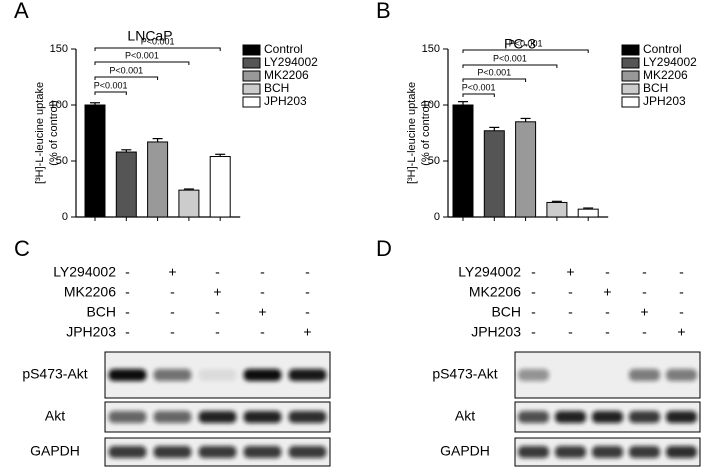  What do you see at coordinates (431, 105) in the screenshot?
I see `y-tick-label: 100` at bounding box center [431, 105].